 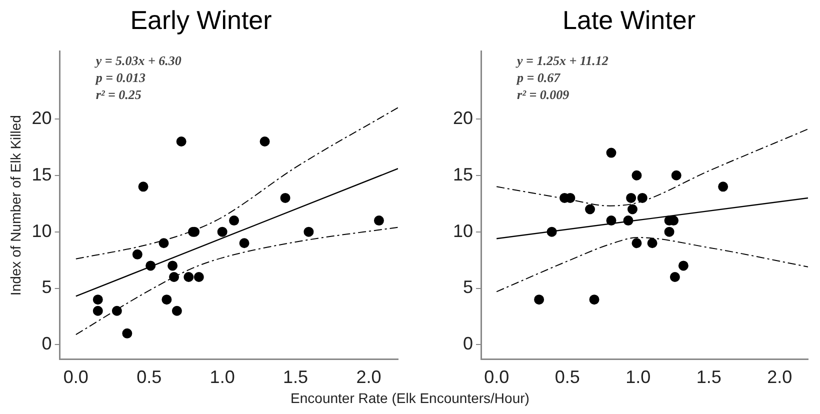 I want to click on y-axis-title: Index of Number of Elk Killed, so click(x=15, y=205).